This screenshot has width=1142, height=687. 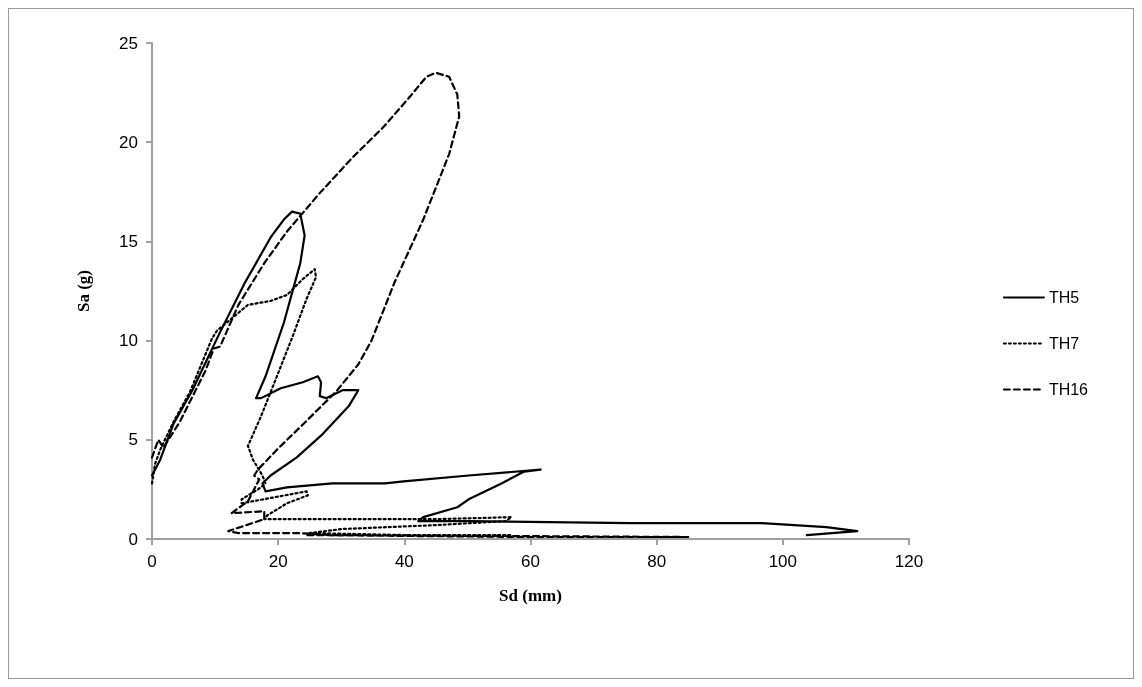 What do you see at coordinates (152, 561) in the screenshot?
I see `x-tick-label: 0` at bounding box center [152, 561].